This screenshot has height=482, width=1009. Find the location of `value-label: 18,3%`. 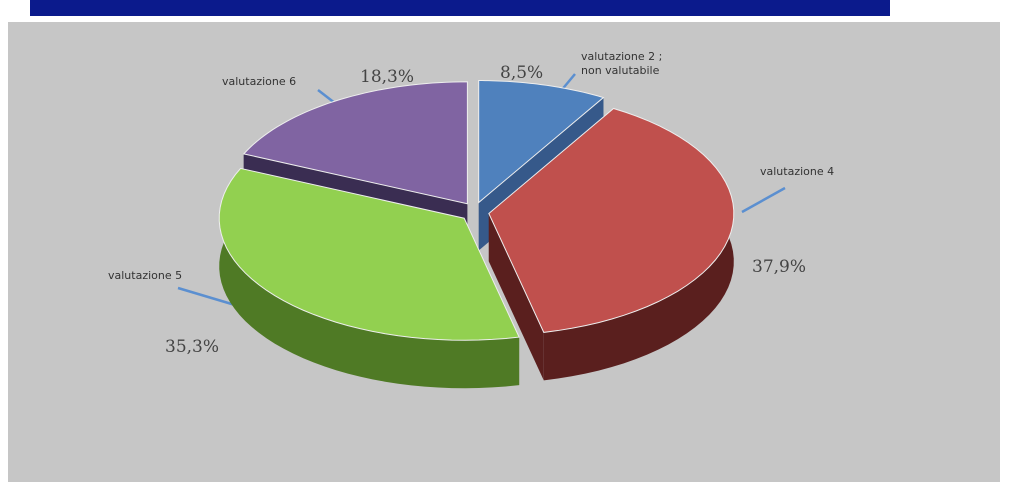

value-label: 18,3% is located at coordinates (387, 77).